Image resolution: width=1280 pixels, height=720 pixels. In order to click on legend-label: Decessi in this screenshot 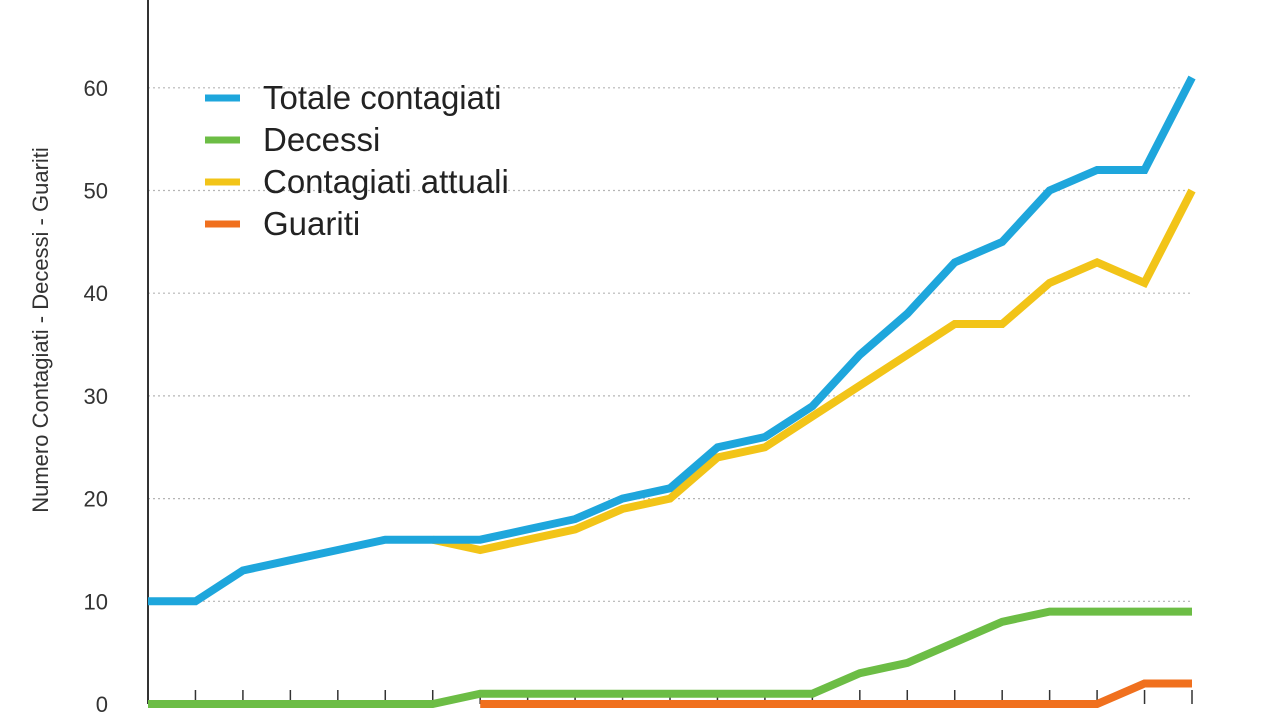, I will do `click(321, 139)`.